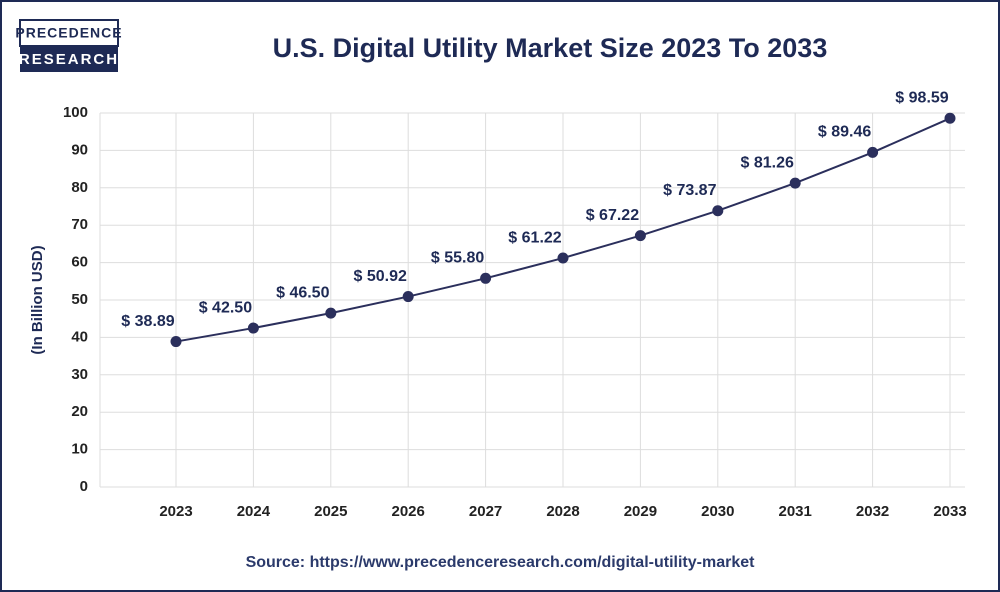  I want to click on logo-text: RESEARCH, so click(69, 59).